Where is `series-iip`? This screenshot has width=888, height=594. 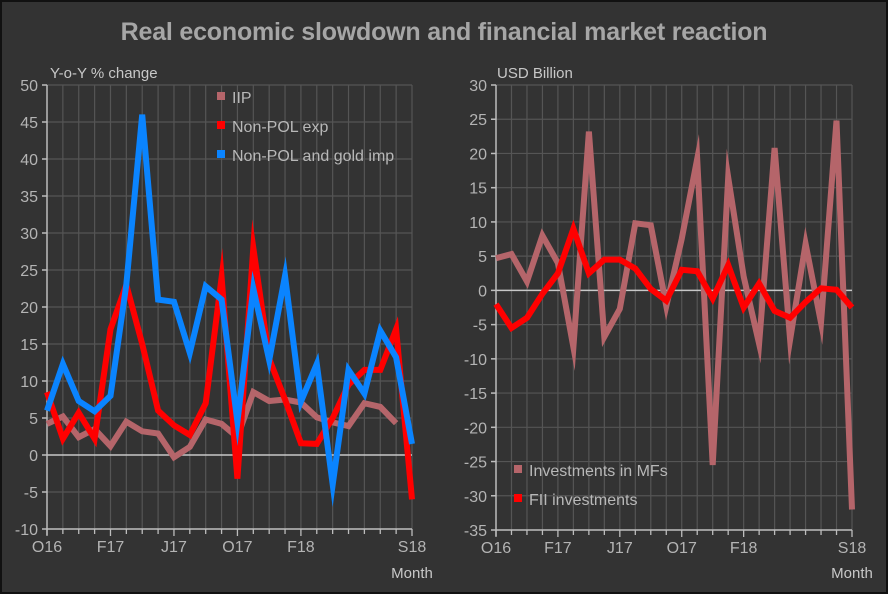
series-iip is located at coordinates (222, 424).